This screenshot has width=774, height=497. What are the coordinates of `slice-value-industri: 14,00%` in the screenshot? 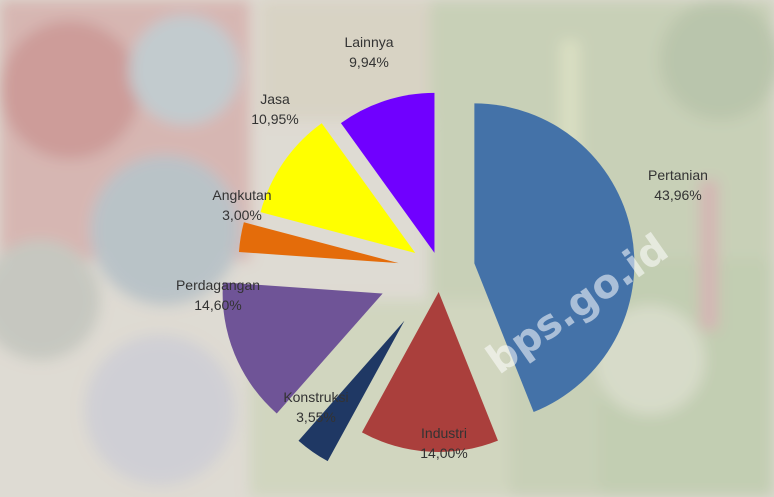 It's located at (443, 453).